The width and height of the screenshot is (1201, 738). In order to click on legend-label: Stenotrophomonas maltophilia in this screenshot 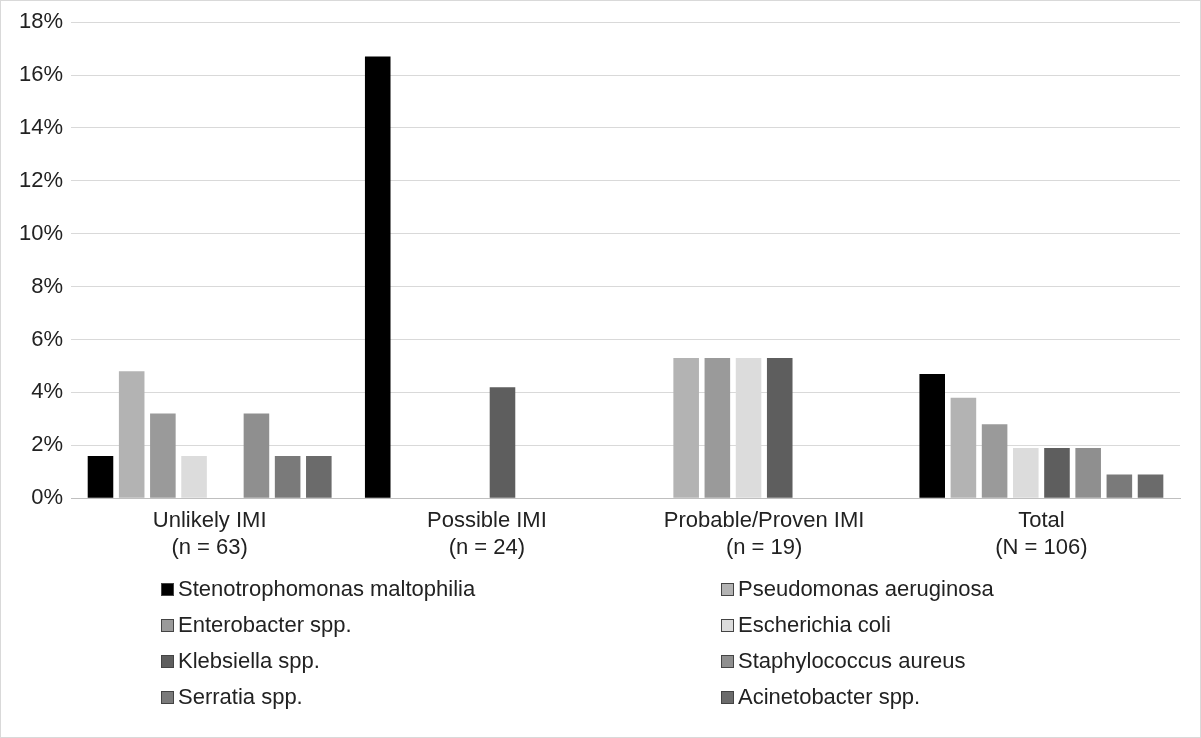, I will do `click(327, 589)`.